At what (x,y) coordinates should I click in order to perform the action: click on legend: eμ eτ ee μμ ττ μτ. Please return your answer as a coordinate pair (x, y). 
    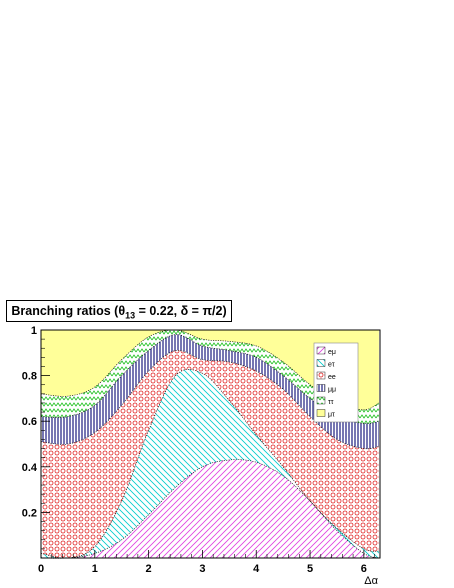
    Looking at the image, I should click on (336, 382).